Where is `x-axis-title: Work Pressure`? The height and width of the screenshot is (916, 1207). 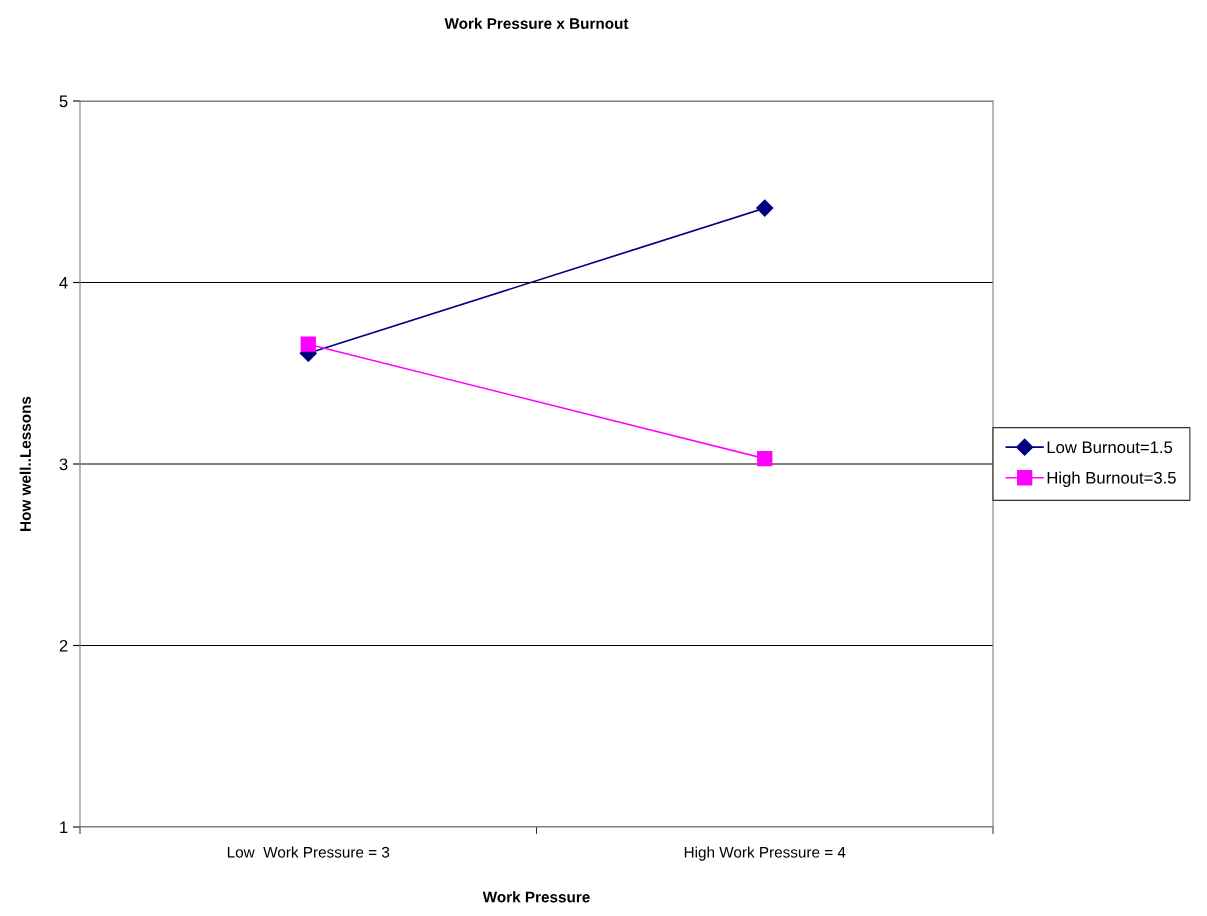
x-axis-title: Work Pressure is located at coordinates (536, 897).